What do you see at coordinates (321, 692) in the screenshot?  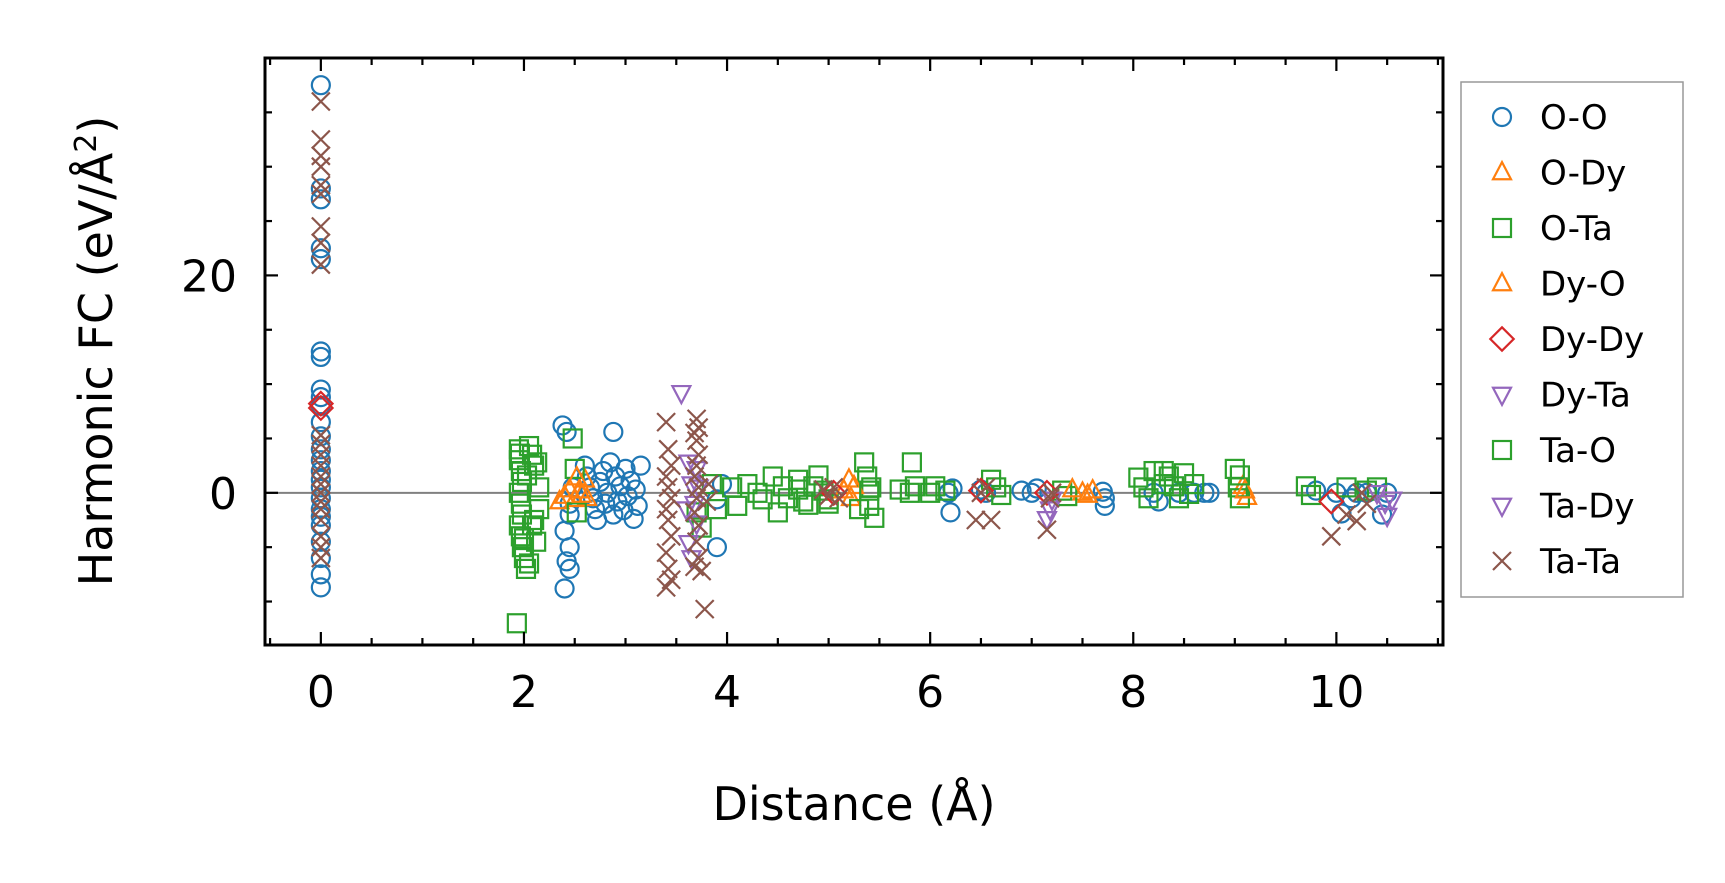 I see `x-tick-label: 0` at bounding box center [321, 692].